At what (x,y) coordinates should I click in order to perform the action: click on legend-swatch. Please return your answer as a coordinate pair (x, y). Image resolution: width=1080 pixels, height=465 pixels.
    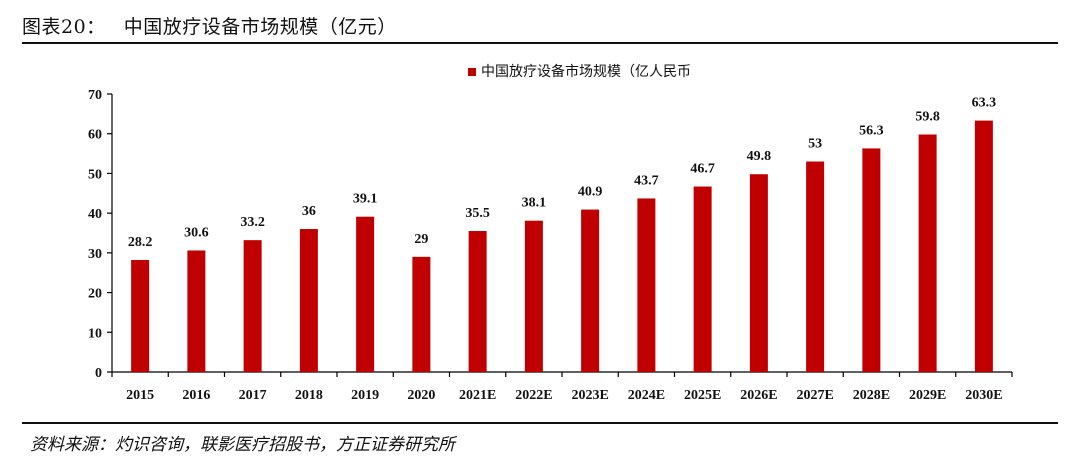
    Looking at the image, I should click on (472, 72).